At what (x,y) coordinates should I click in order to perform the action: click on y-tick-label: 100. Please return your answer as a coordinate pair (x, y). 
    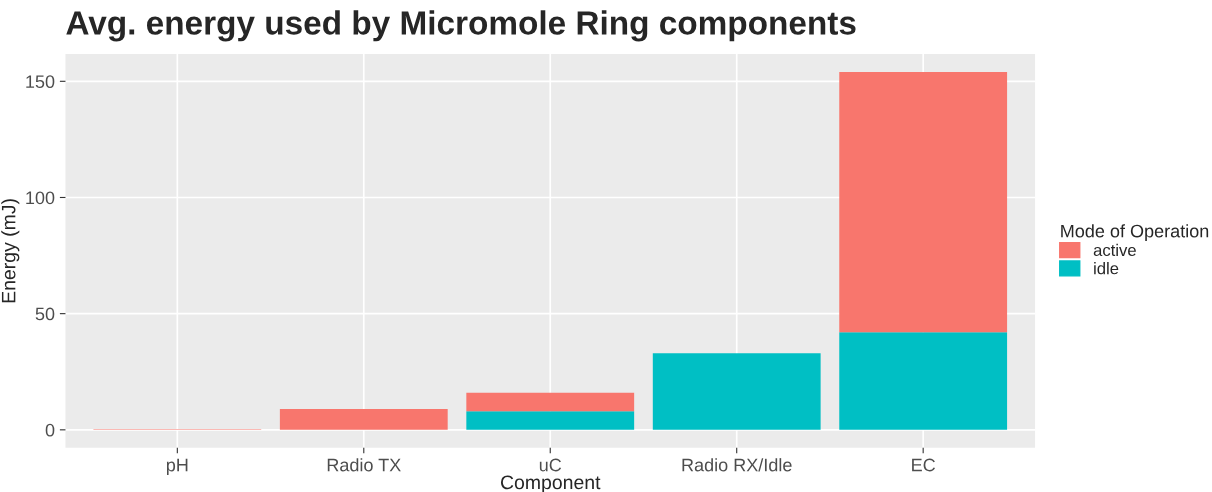
    Looking at the image, I should click on (40, 198).